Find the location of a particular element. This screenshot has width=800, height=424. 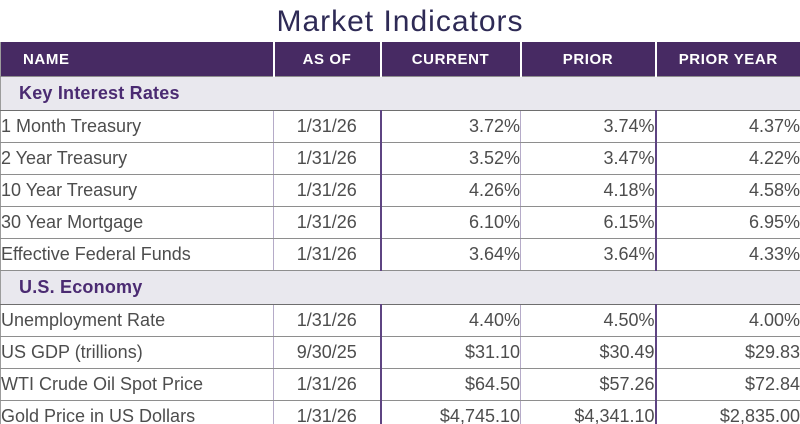

cell-prior: 3.64% is located at coordinates (588, 254).